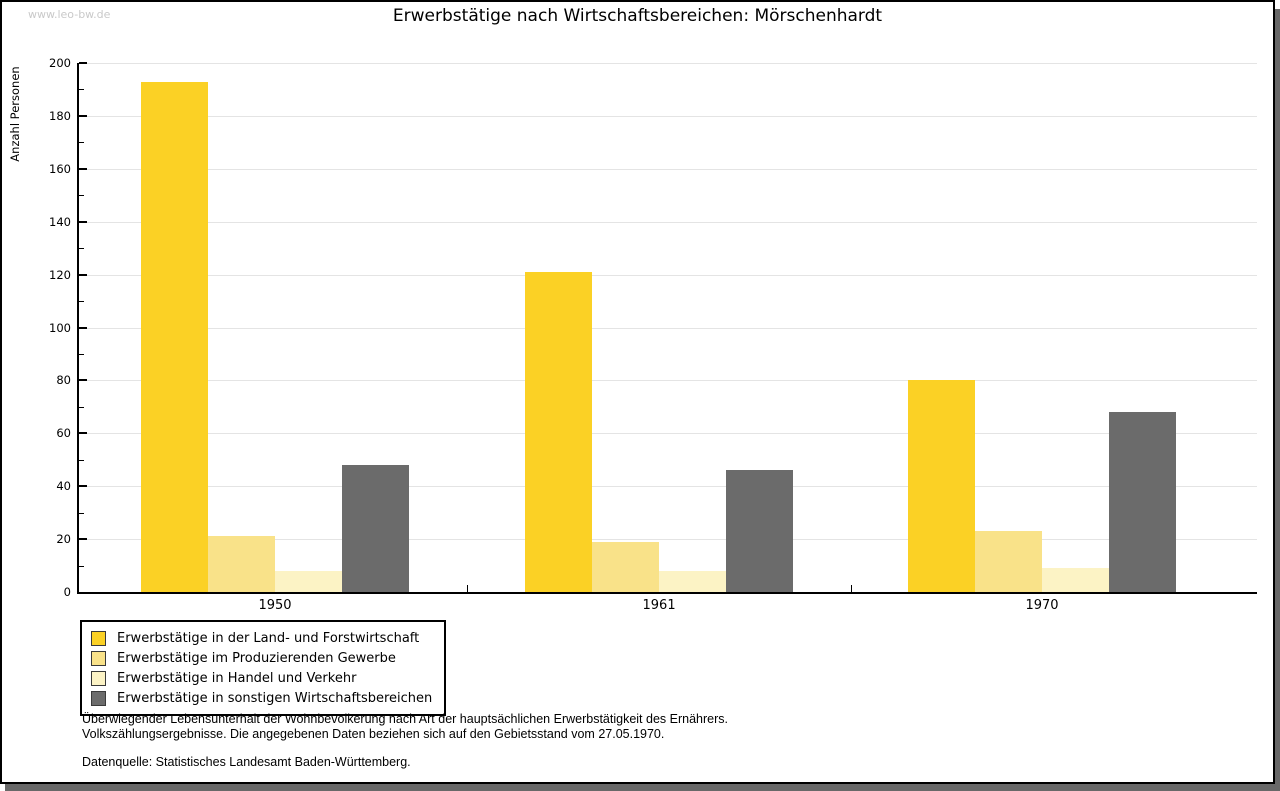  What do you see at coordinates (69, 14) in the screenshot?
I see `watermark: www.leo-bw.de` at bounding box center [69, 14].